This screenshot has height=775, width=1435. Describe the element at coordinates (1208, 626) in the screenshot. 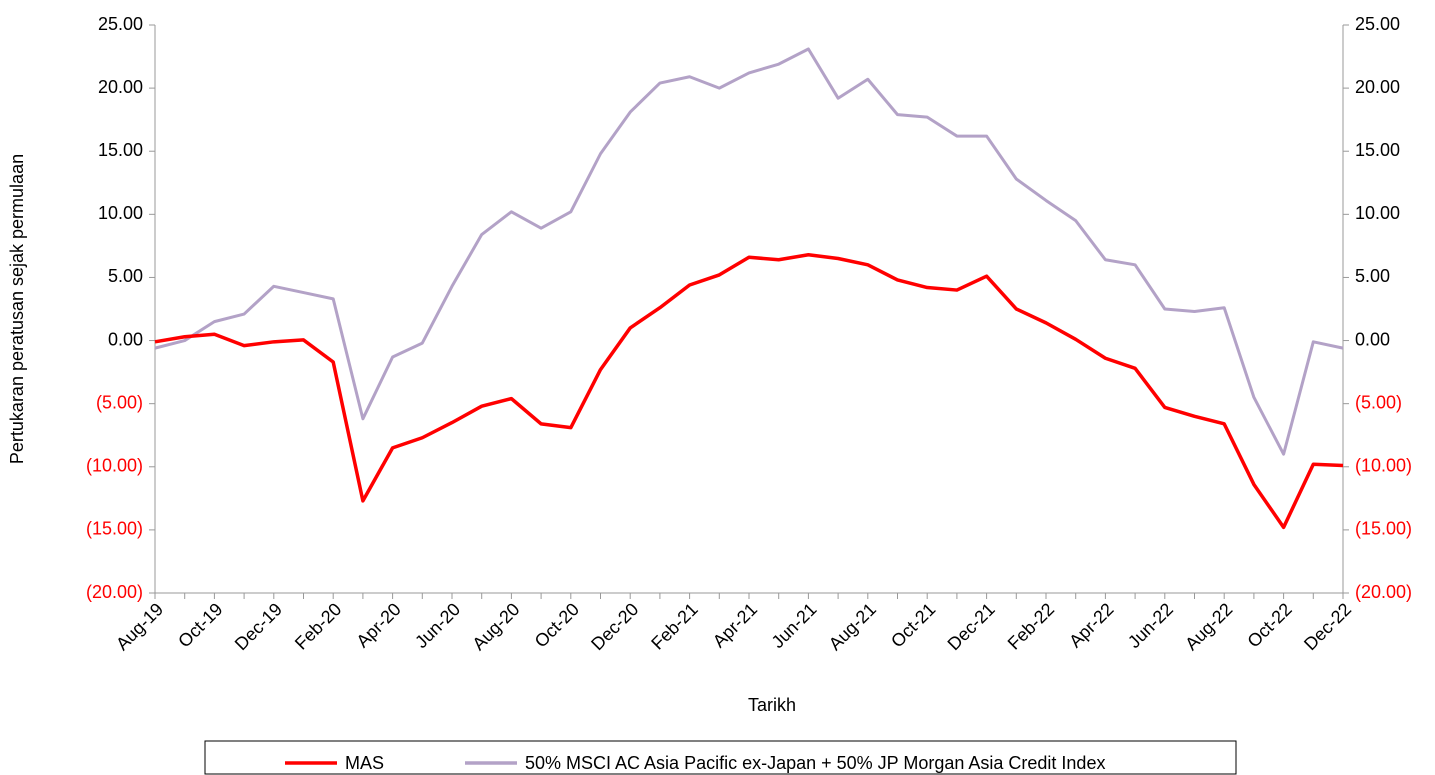

I see `x-tick-label: Aug-22` at that location.